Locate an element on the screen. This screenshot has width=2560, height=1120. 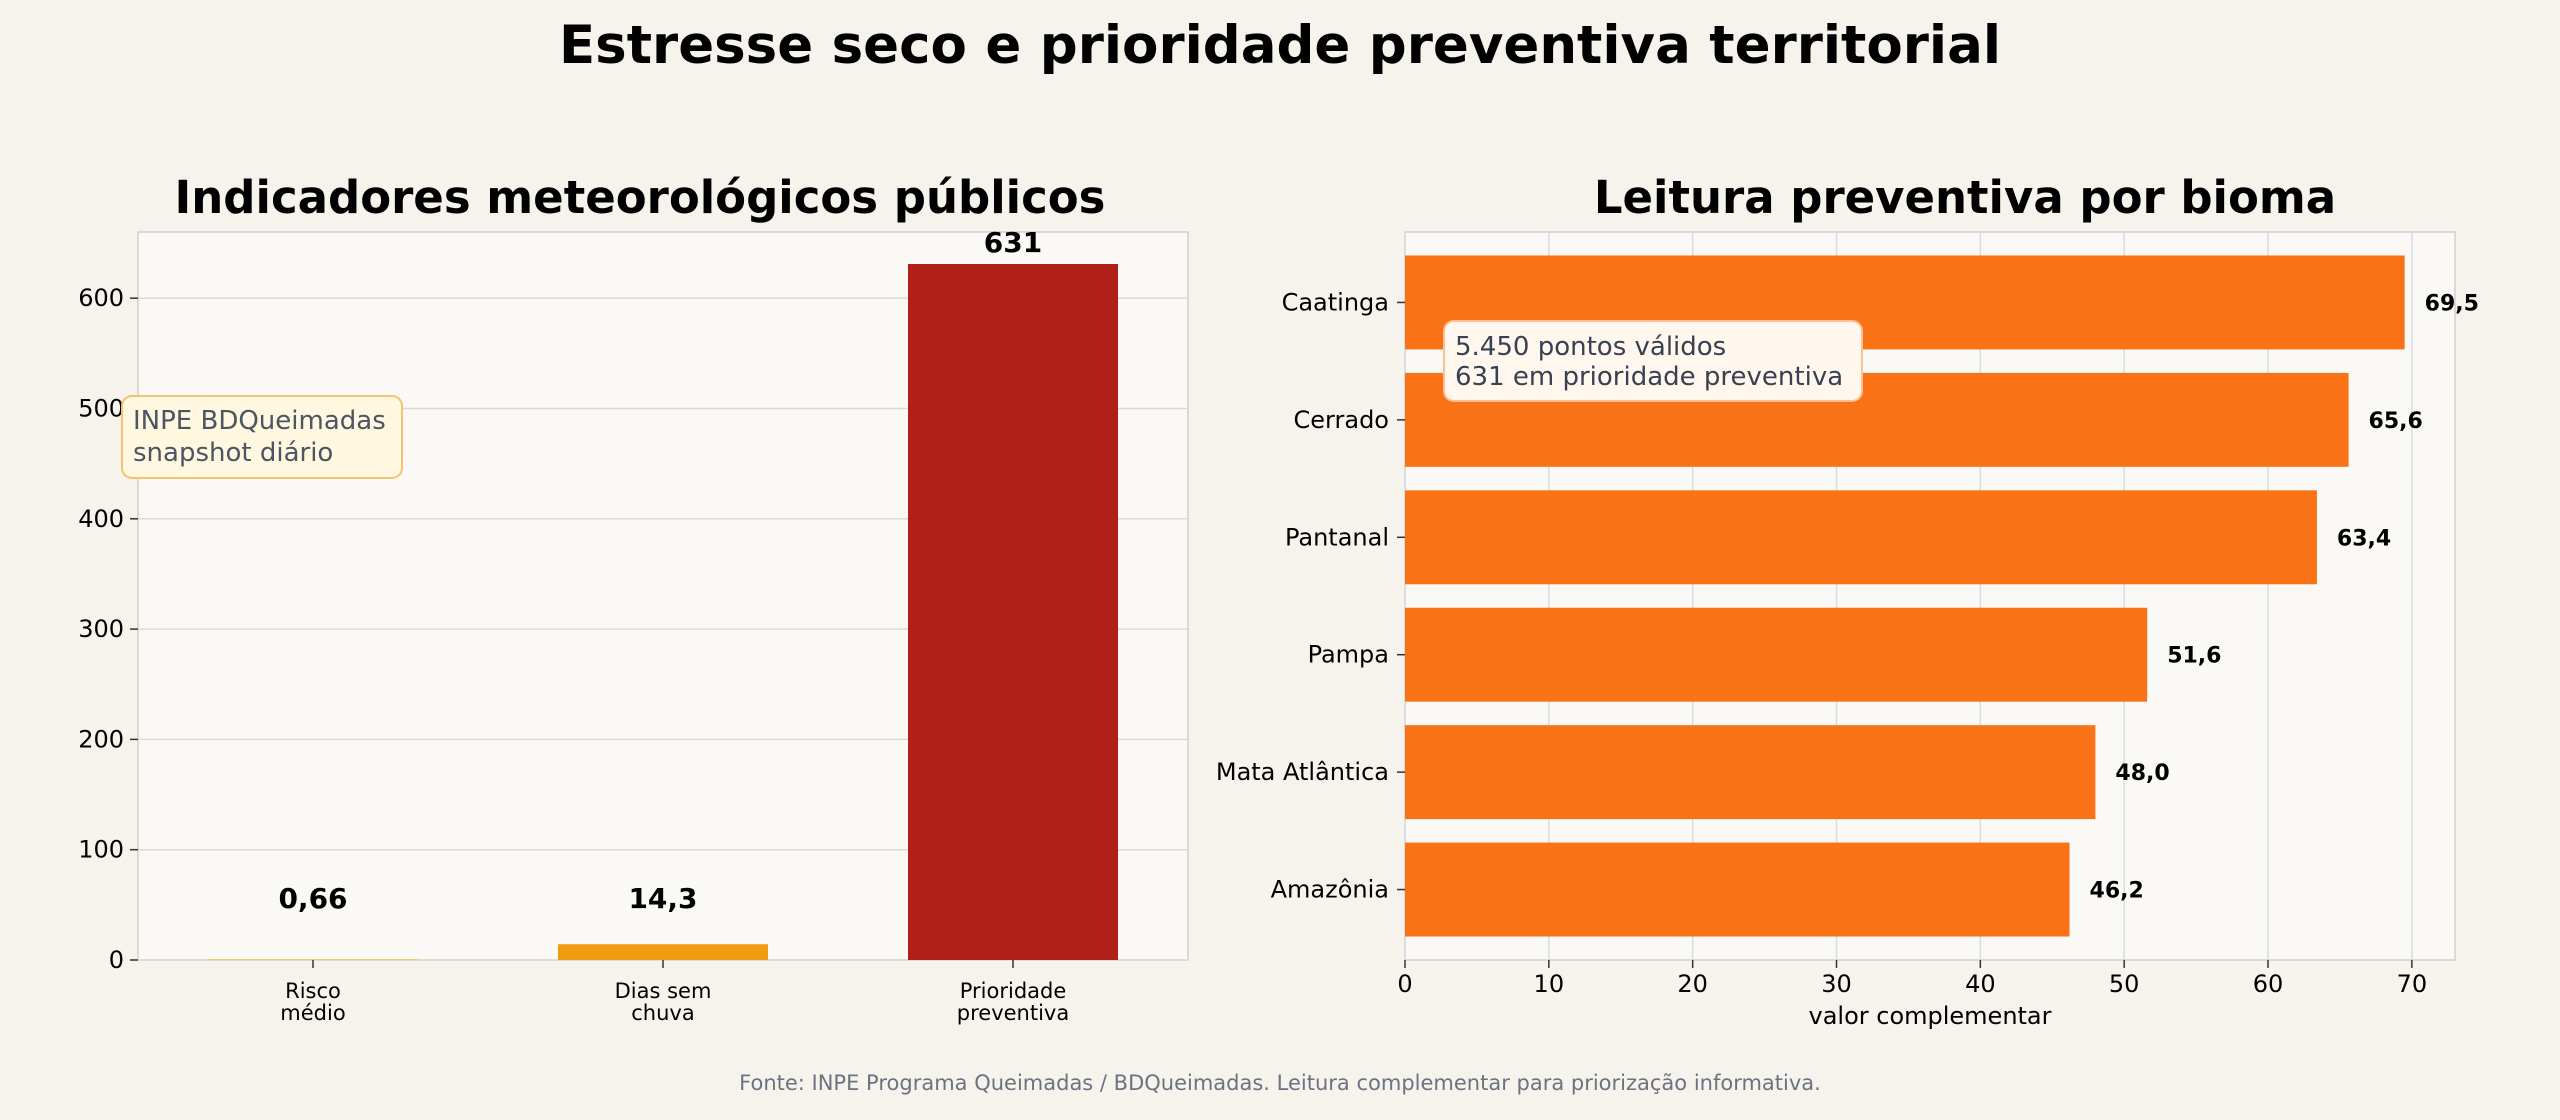
right-y-tick-label: Amazônia is located at coordinates (1330, 890).